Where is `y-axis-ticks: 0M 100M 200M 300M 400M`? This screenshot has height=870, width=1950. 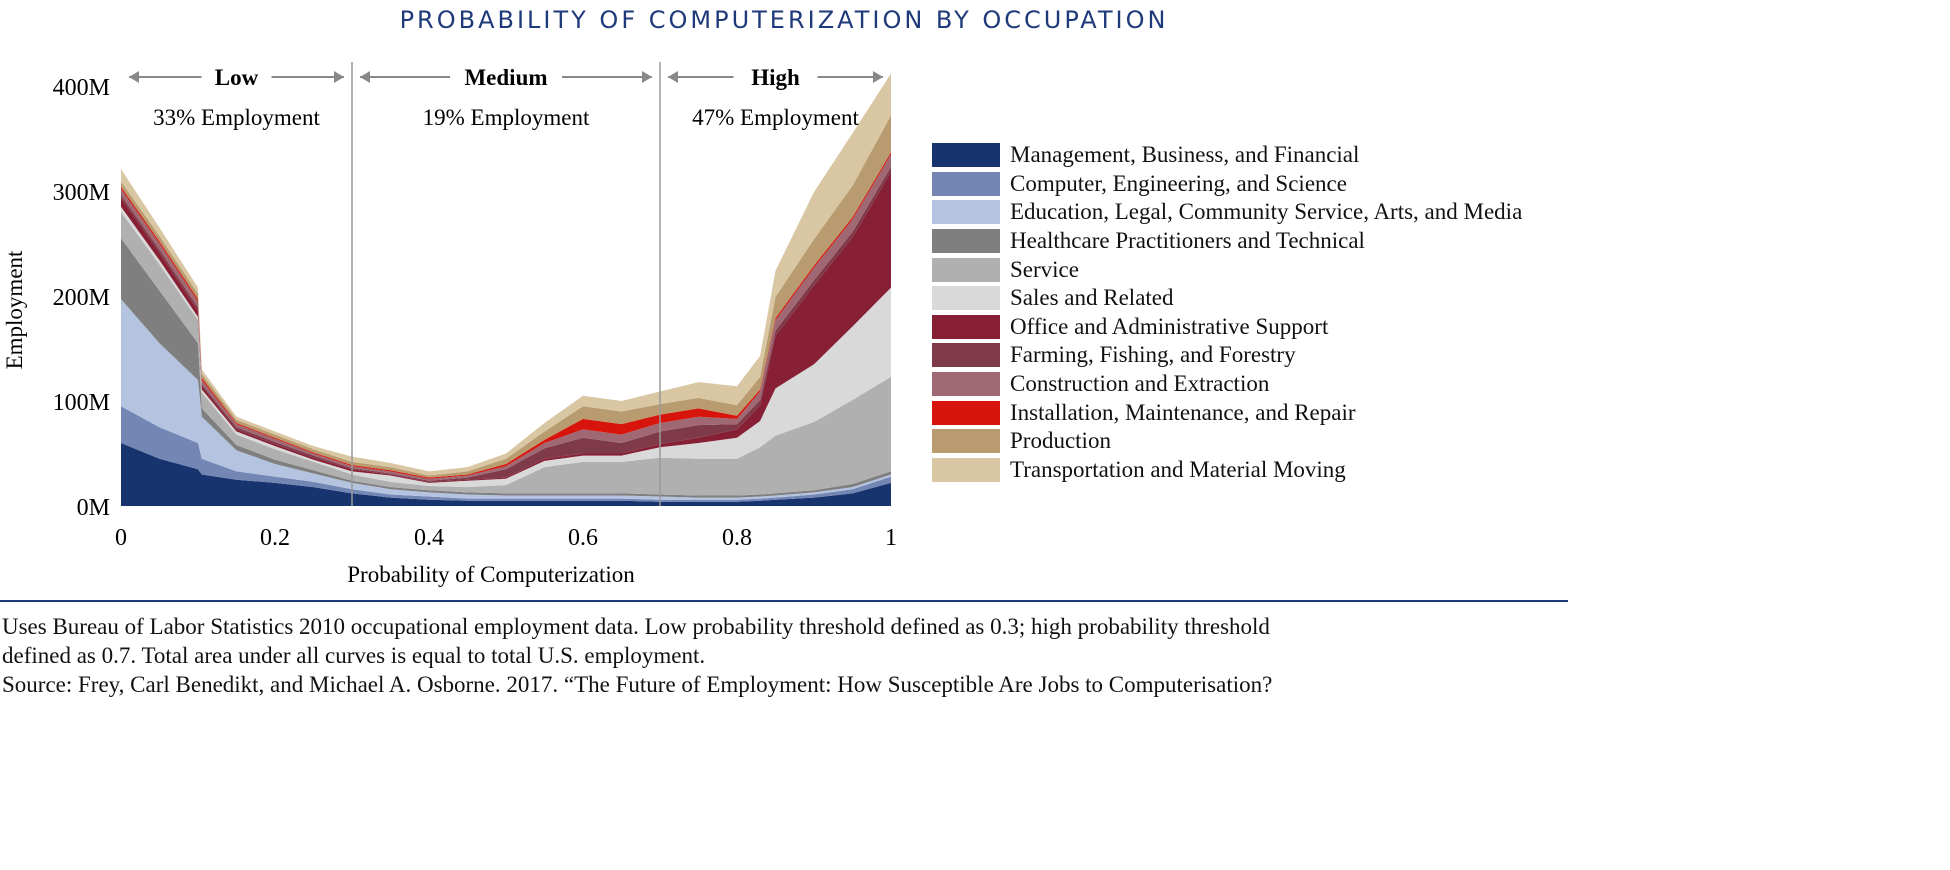
y-axis-ticks: 0M 100M 200M 300M 400M is located at coordinates (81, 298).